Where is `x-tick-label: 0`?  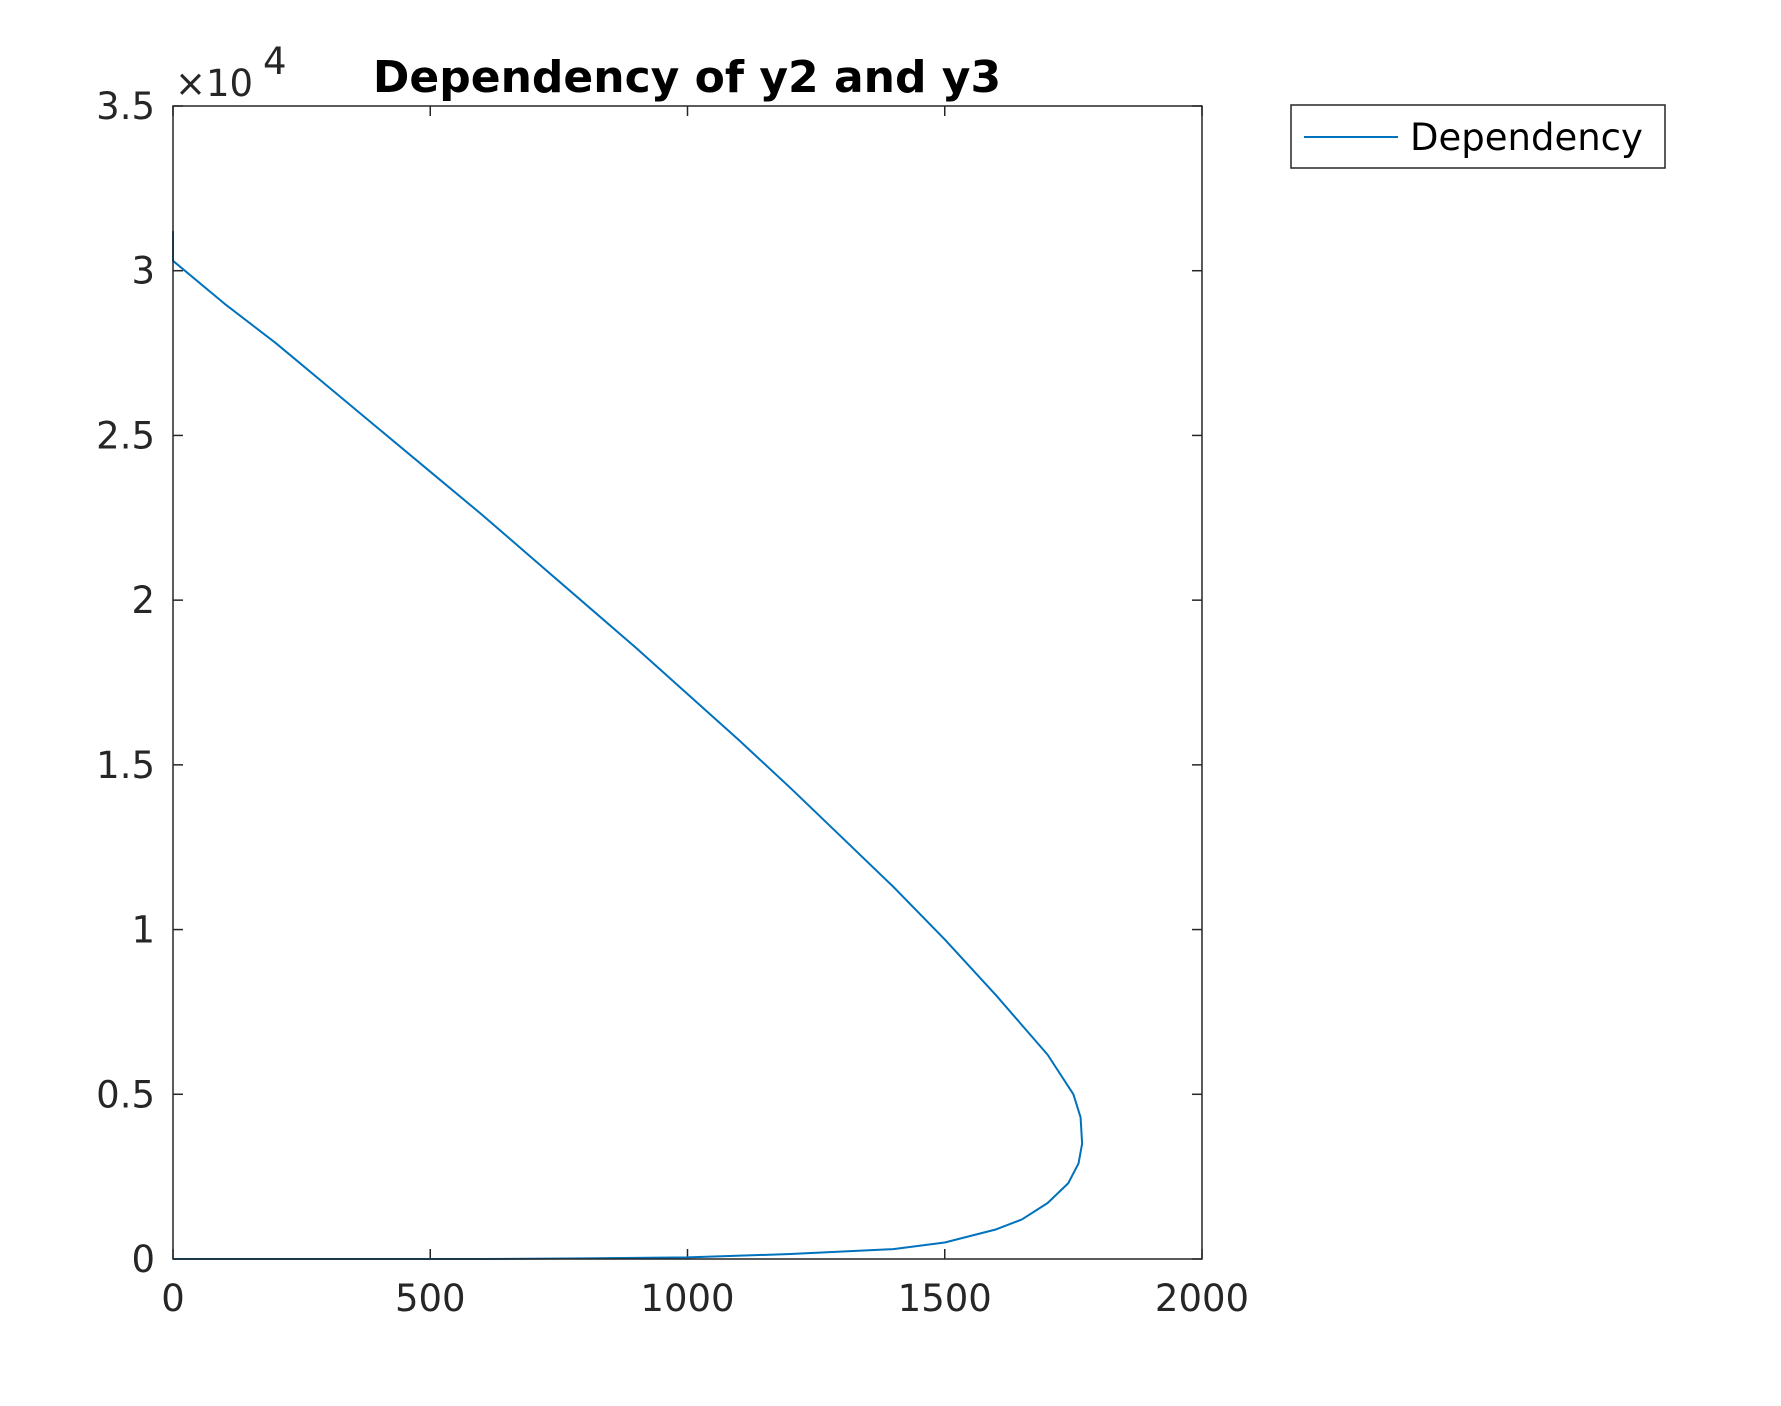 x-tick-label: 0 is located at coordinates (173, 1298).